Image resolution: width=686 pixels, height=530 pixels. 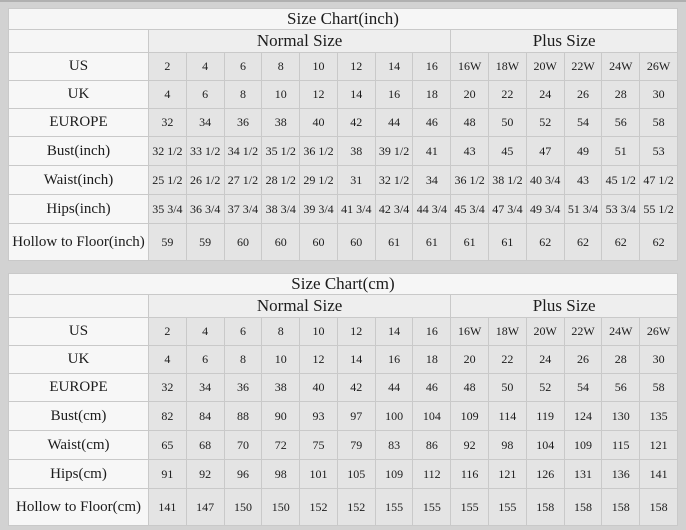 What do you see at coordinates (658, 474) in the screenshot?
I see `size-cell: 141` at bounding box center [658, 474].